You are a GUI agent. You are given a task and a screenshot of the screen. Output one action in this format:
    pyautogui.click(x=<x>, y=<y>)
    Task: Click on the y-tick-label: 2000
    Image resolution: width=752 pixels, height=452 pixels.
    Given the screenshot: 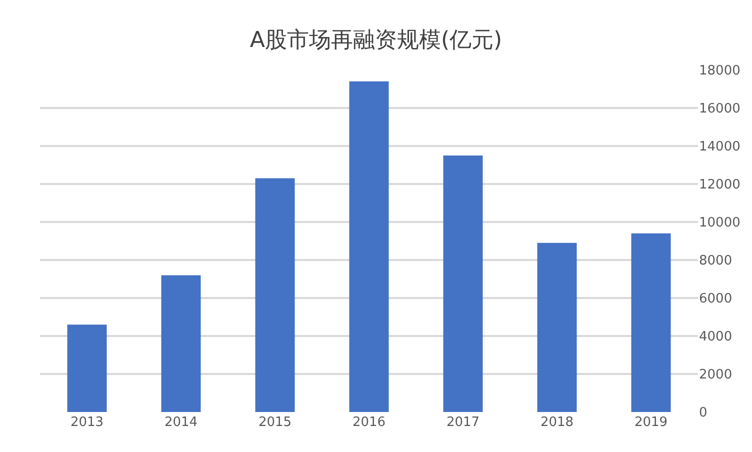 What is the action you would take?
    pyautogui.click(x=715, y=375)
    